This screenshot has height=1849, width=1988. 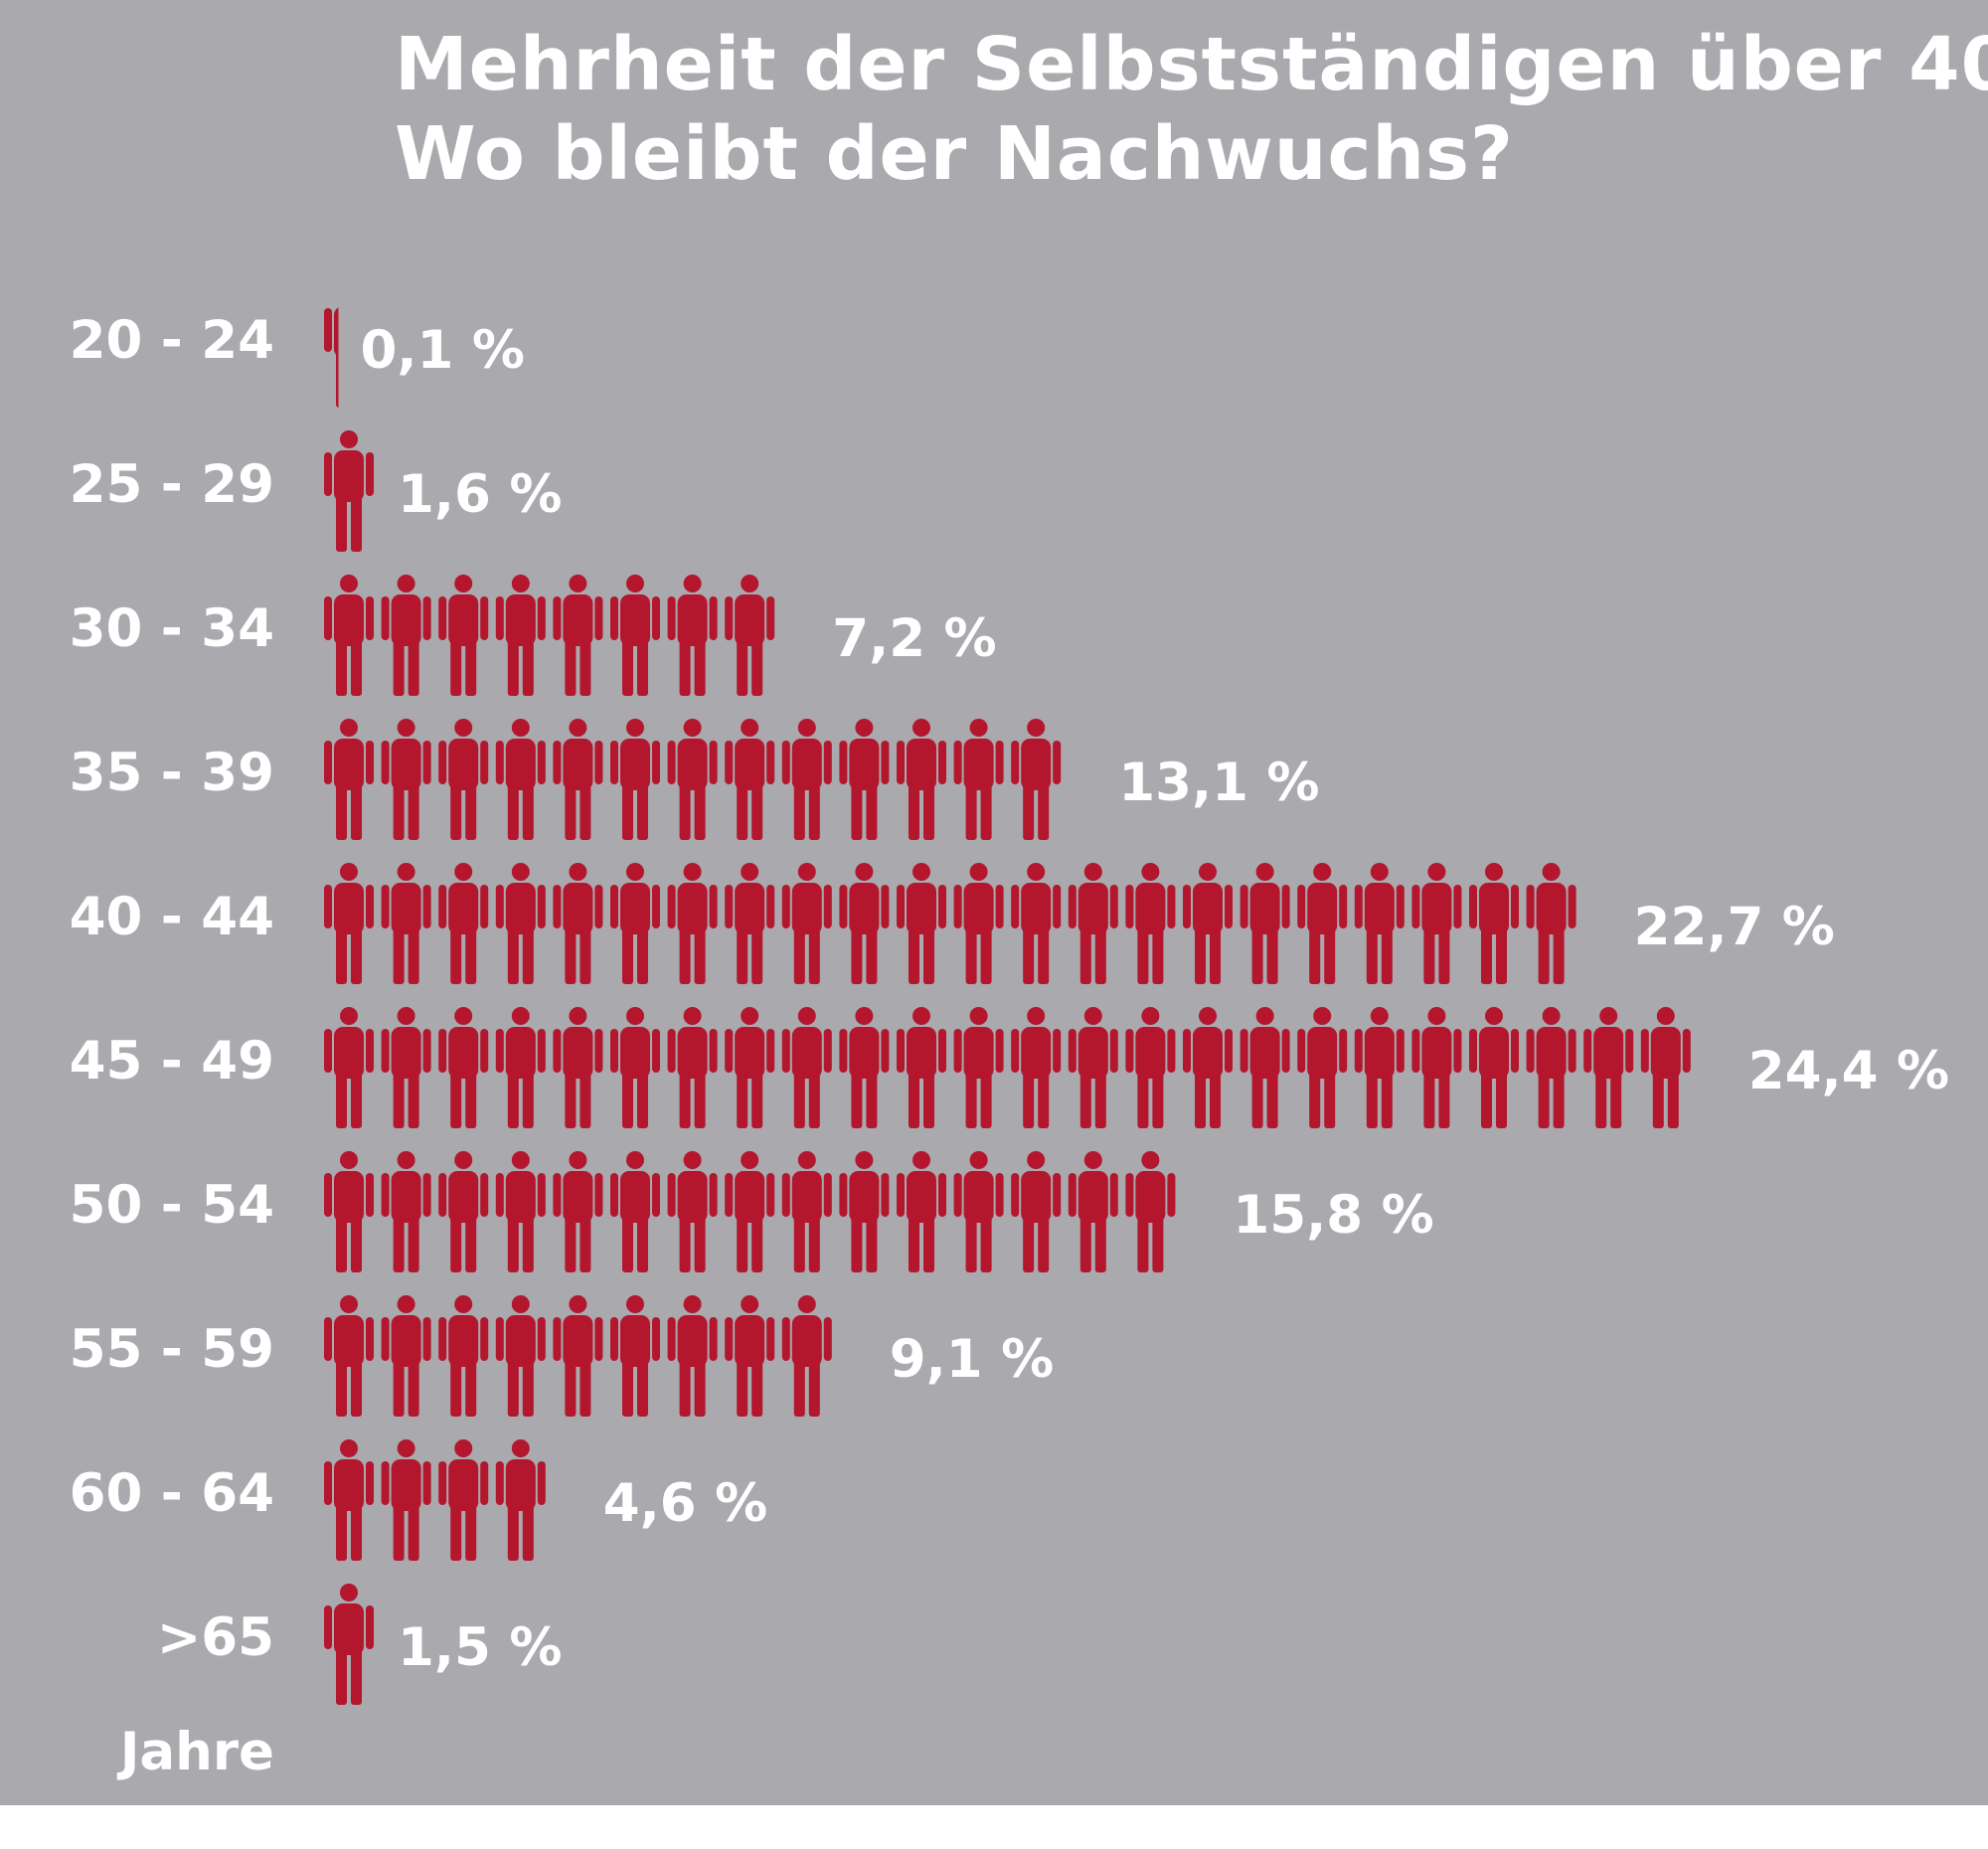 I want to click on axis-label: Jahre, so click(x=195, y=1752).